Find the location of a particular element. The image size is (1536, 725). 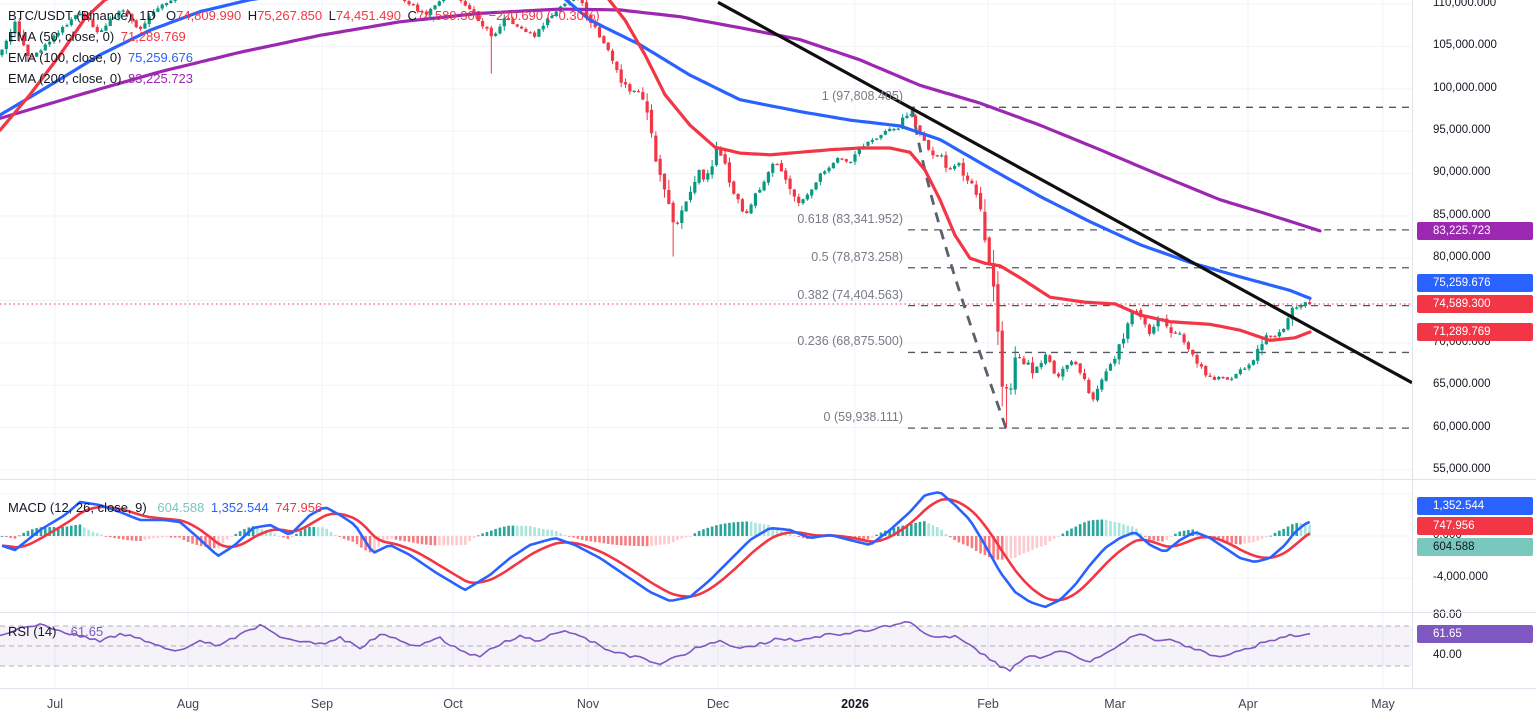

fib-level-label: 0.618 (83,341.952) is located at coordinates (850, 218).